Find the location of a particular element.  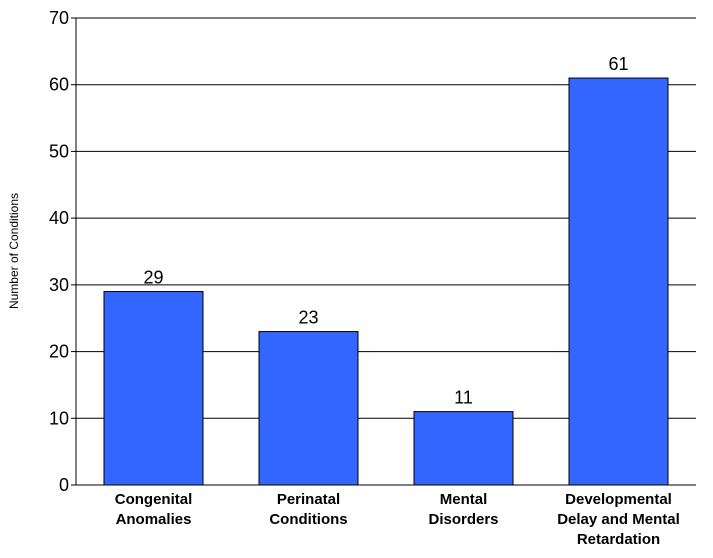

y-tick-label-0: 0 is located at coordinates (64, 485).